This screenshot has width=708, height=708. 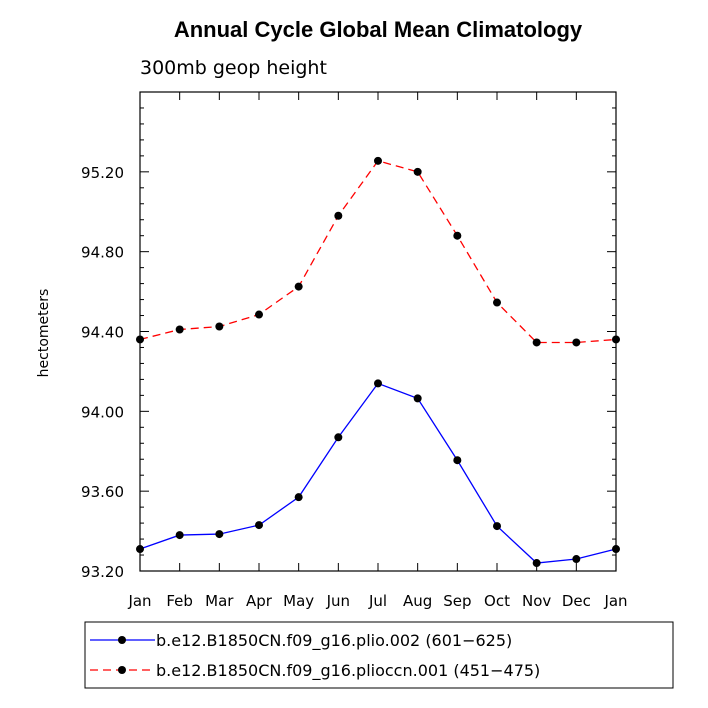 I want to click on y-tick-label: 94.40, so click(x=102, y=333).